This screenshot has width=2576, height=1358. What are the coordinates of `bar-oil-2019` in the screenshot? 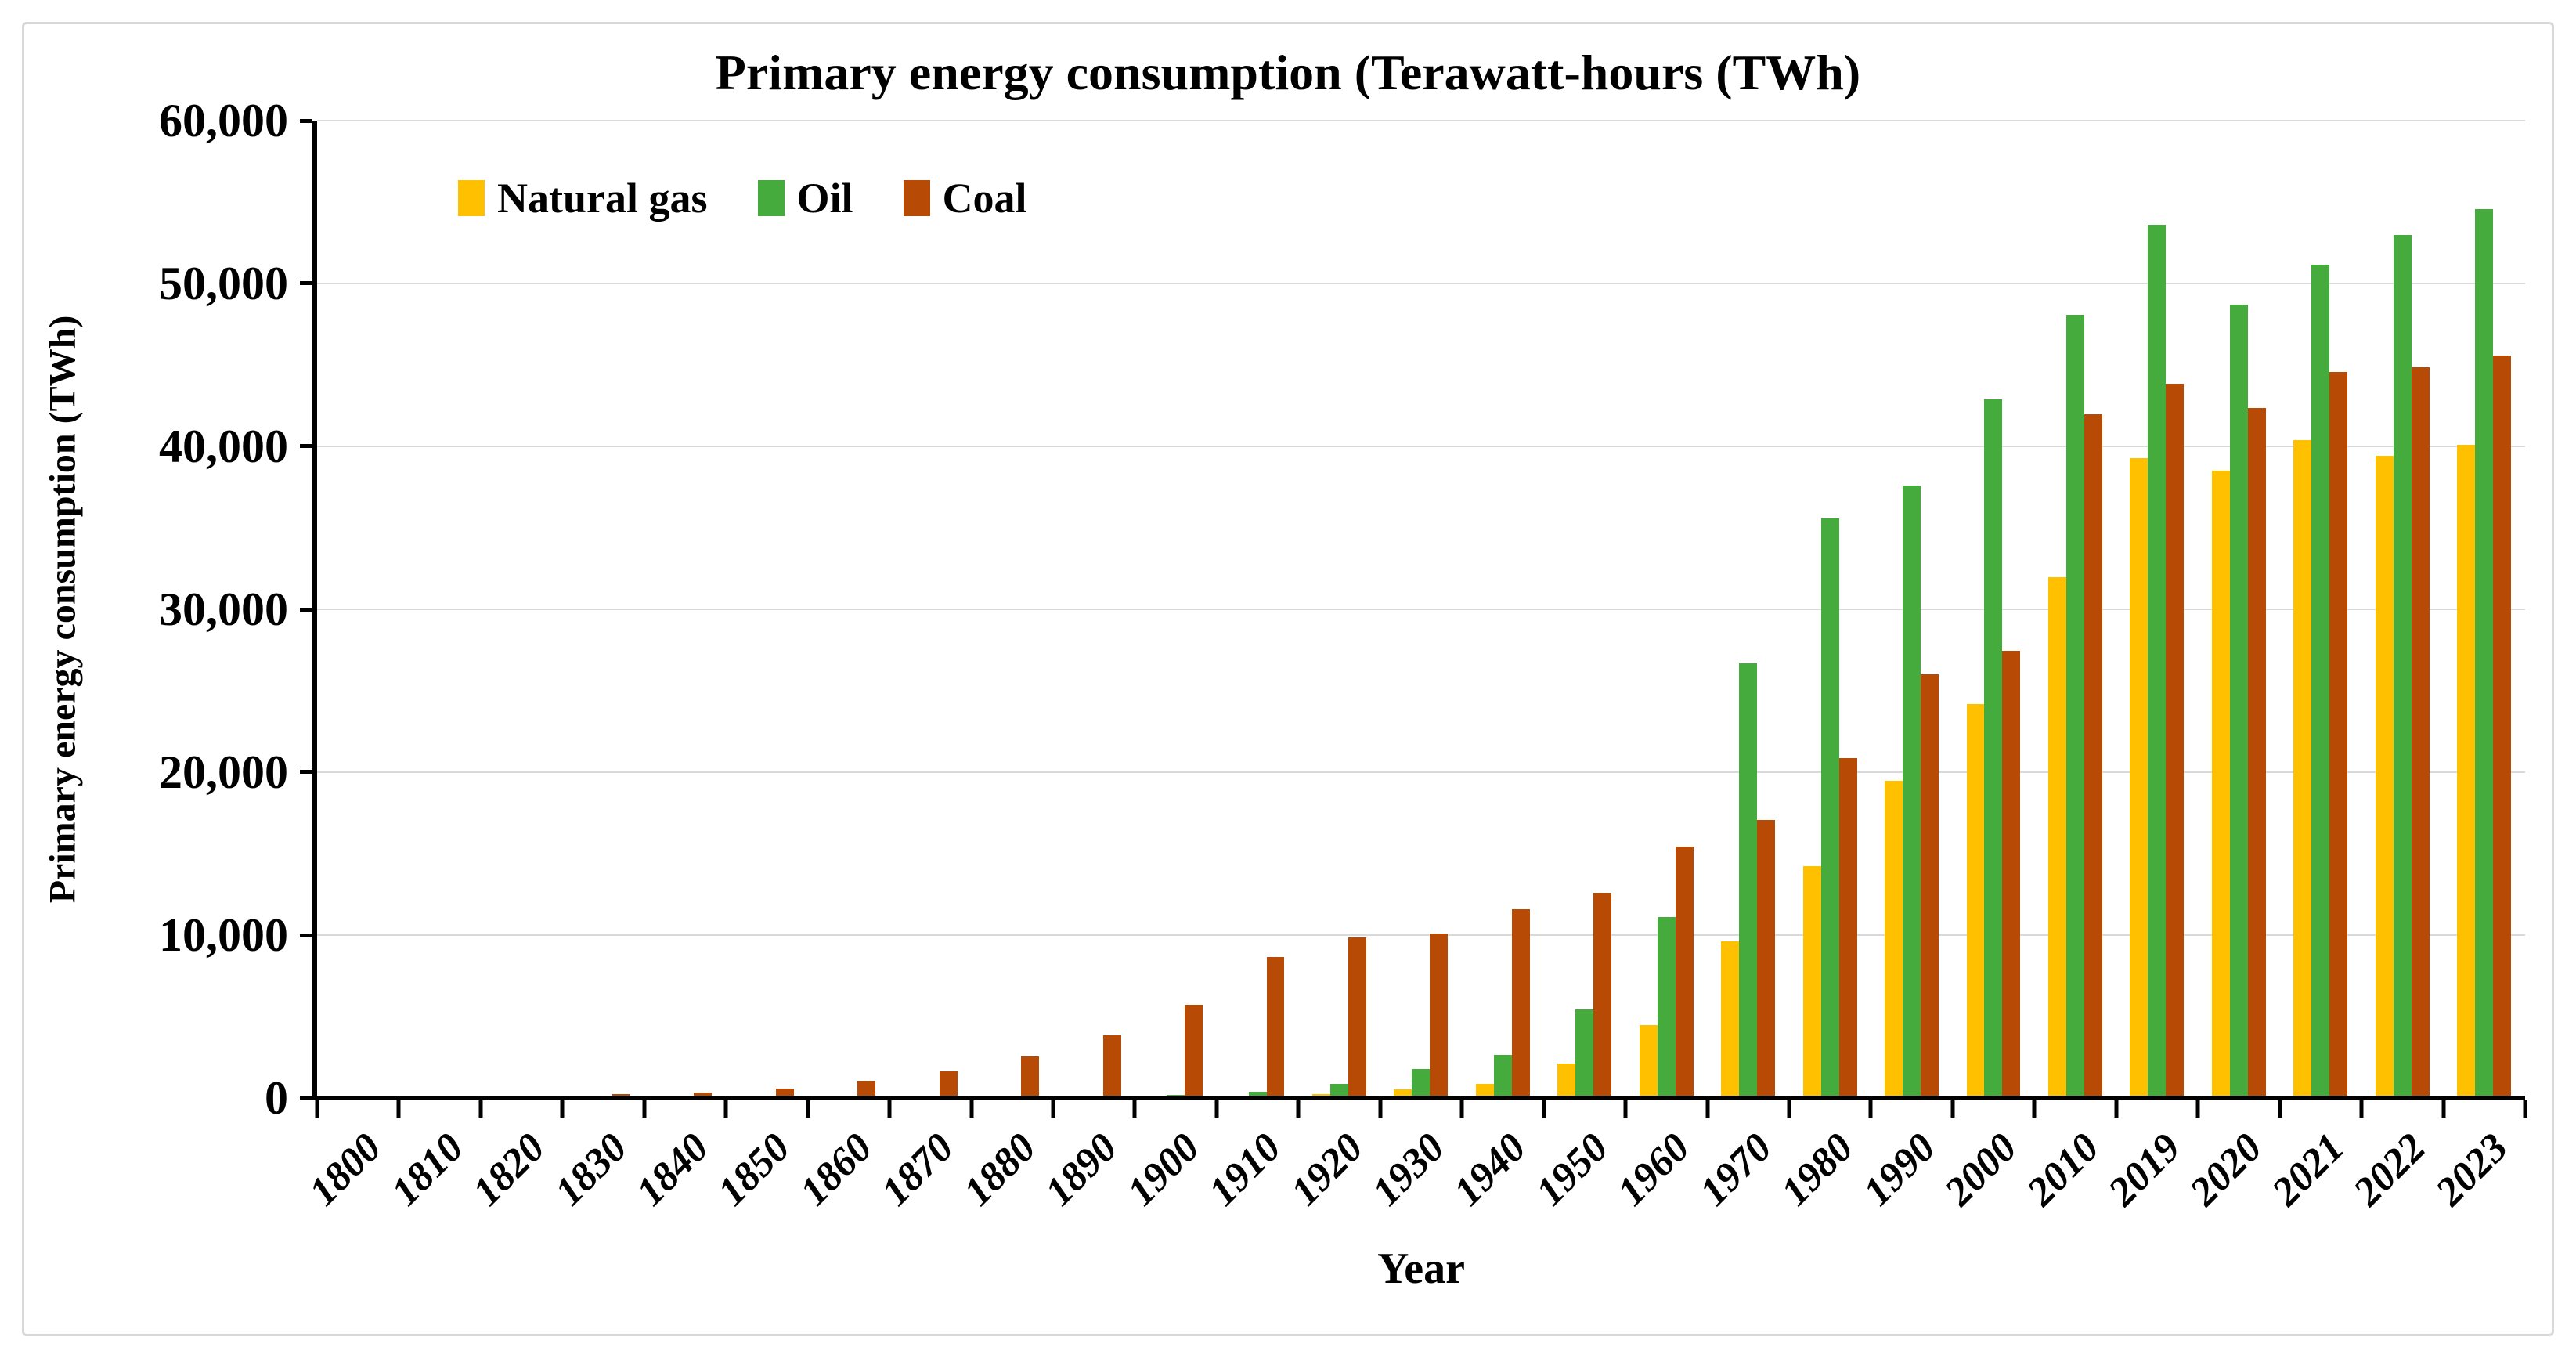 It's located at (2157, 661).